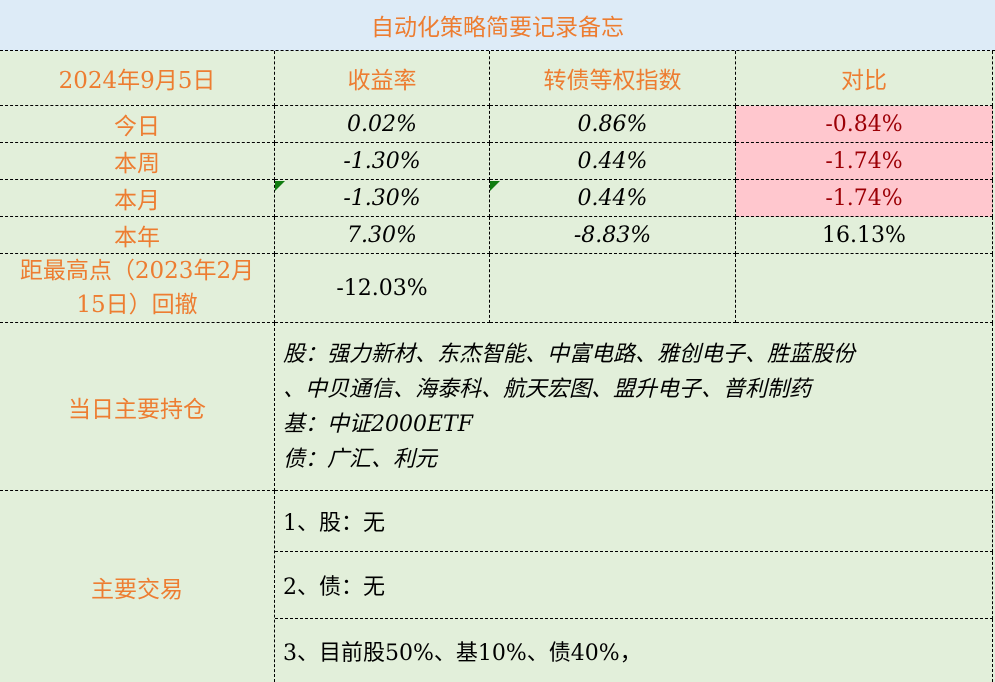 Image resolution: width=995 pixels, height=682 pixels. I want to click on drawdown-label: 距最高点（2023年2月15日）回撤, so click(137, 288).